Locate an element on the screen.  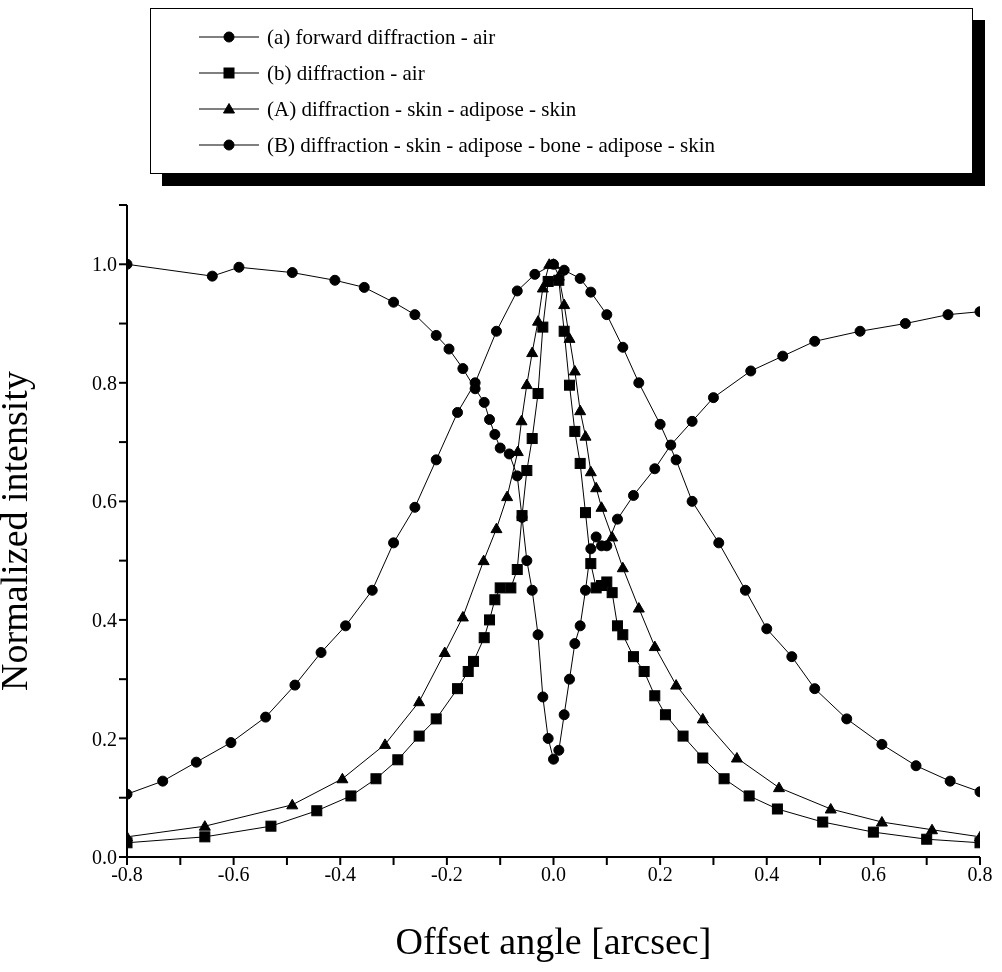
x-tick-label: 0.4 is located at coordinates (767, 874).